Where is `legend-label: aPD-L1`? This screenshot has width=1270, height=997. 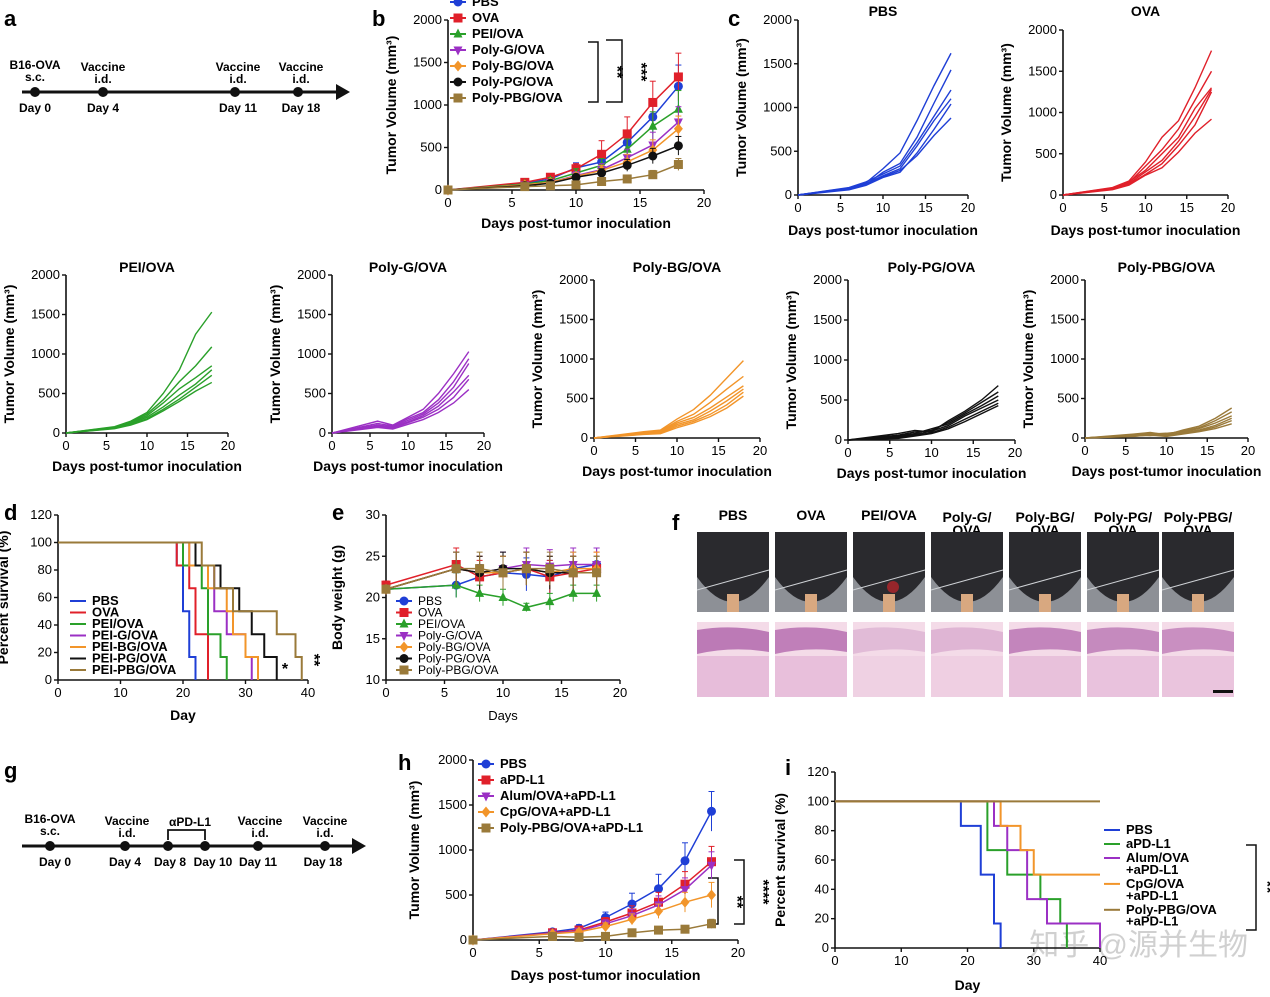 legend-label: aPD-L1 is located at coordinates (522, 779).